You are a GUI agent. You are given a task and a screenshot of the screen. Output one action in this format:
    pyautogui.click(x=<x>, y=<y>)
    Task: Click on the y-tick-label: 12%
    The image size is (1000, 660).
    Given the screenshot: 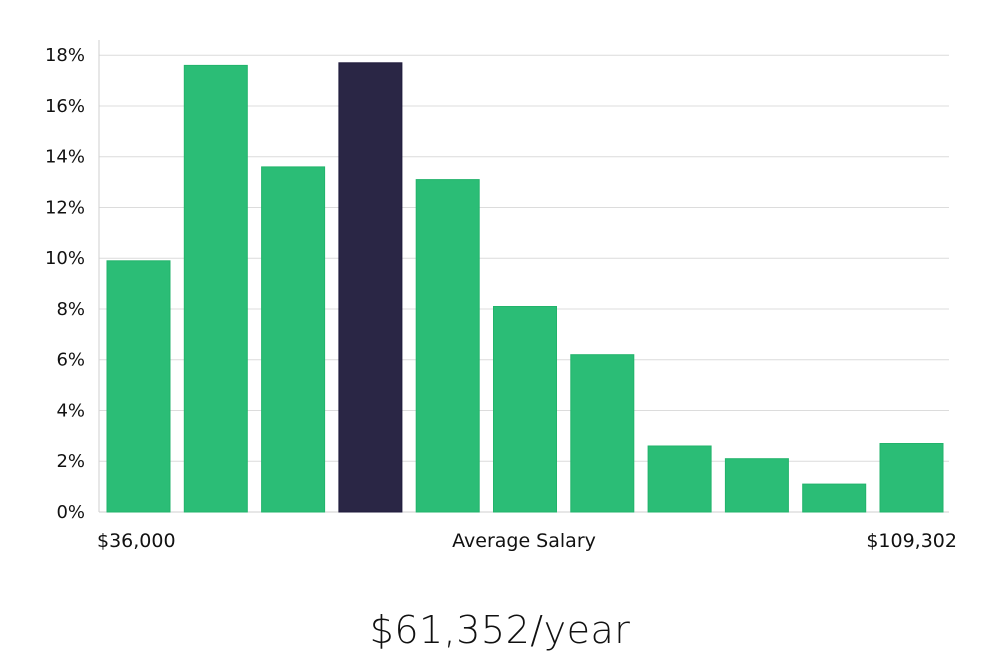 What is the action you would take?
    pyautogui.click(x=65, y=207)
    